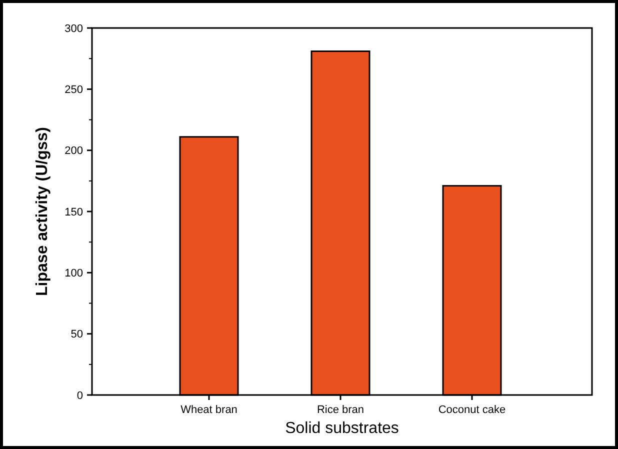 The image size is (618, 449). Describe the element at coordinates (342, 428) in the screenshot. I see `x-axis-title: Solid substrates` at that location.